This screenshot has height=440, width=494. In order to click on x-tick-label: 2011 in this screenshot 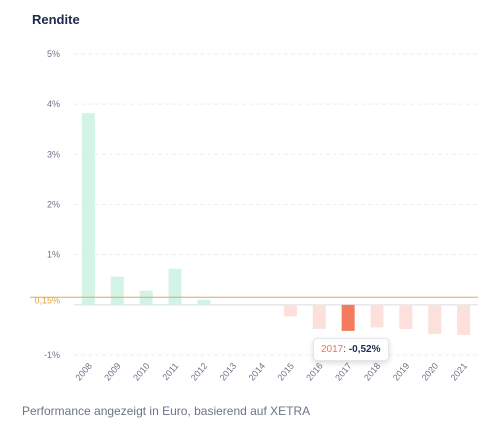, I will do `click(170, 371)`.